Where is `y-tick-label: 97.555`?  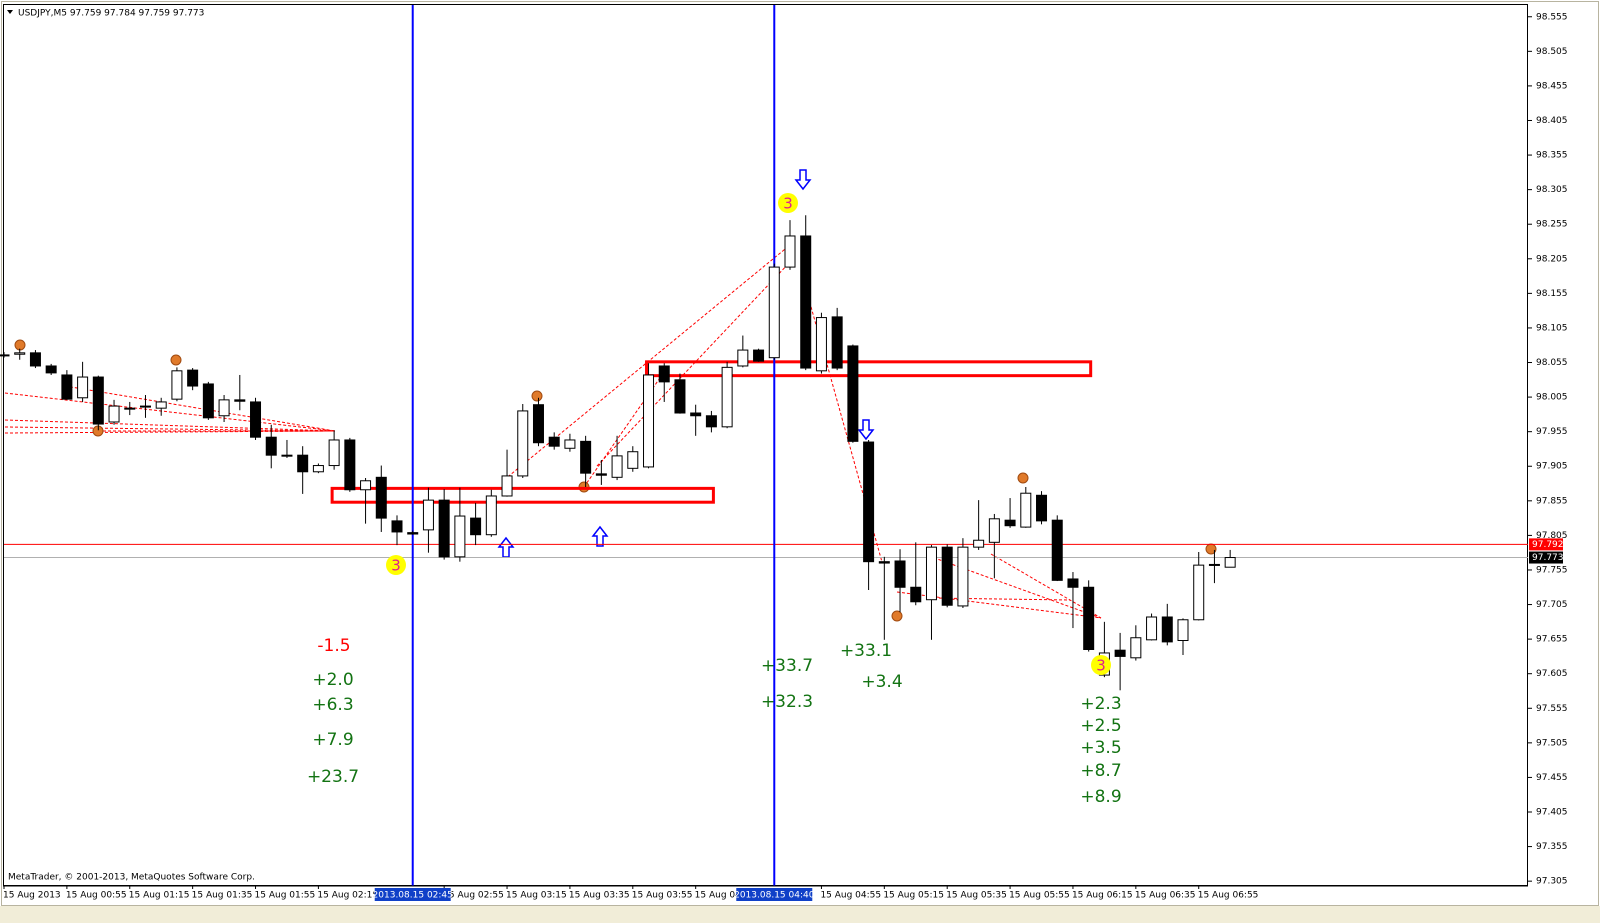 y-tick-label: 97.555 is located at coordinates (1552, 709).